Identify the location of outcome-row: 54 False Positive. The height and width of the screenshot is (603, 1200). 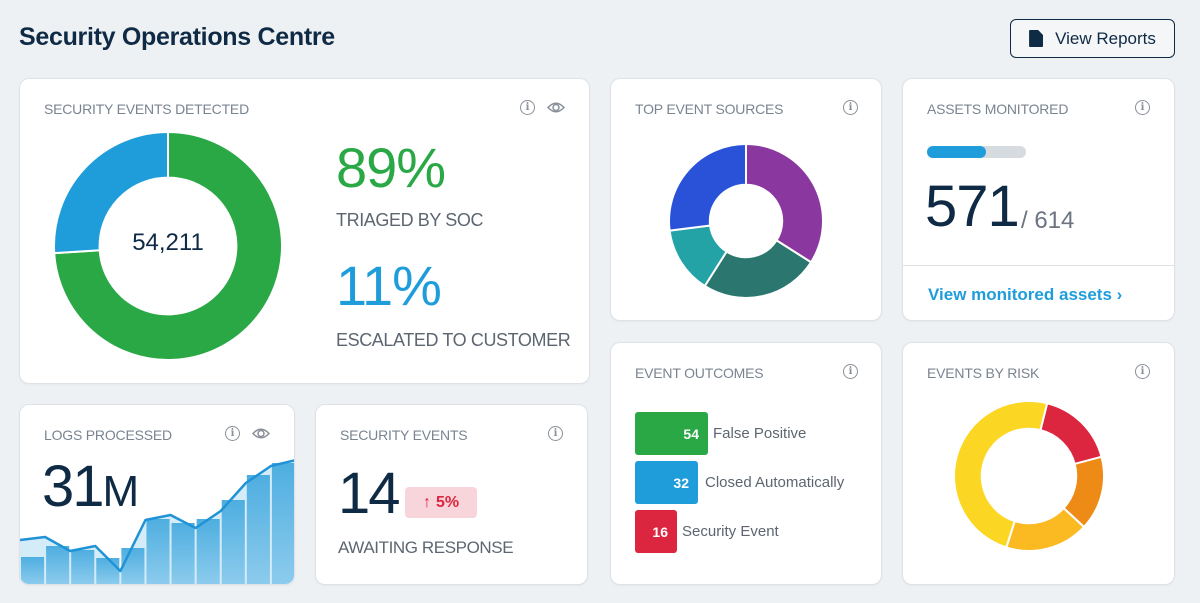
(720, 433).